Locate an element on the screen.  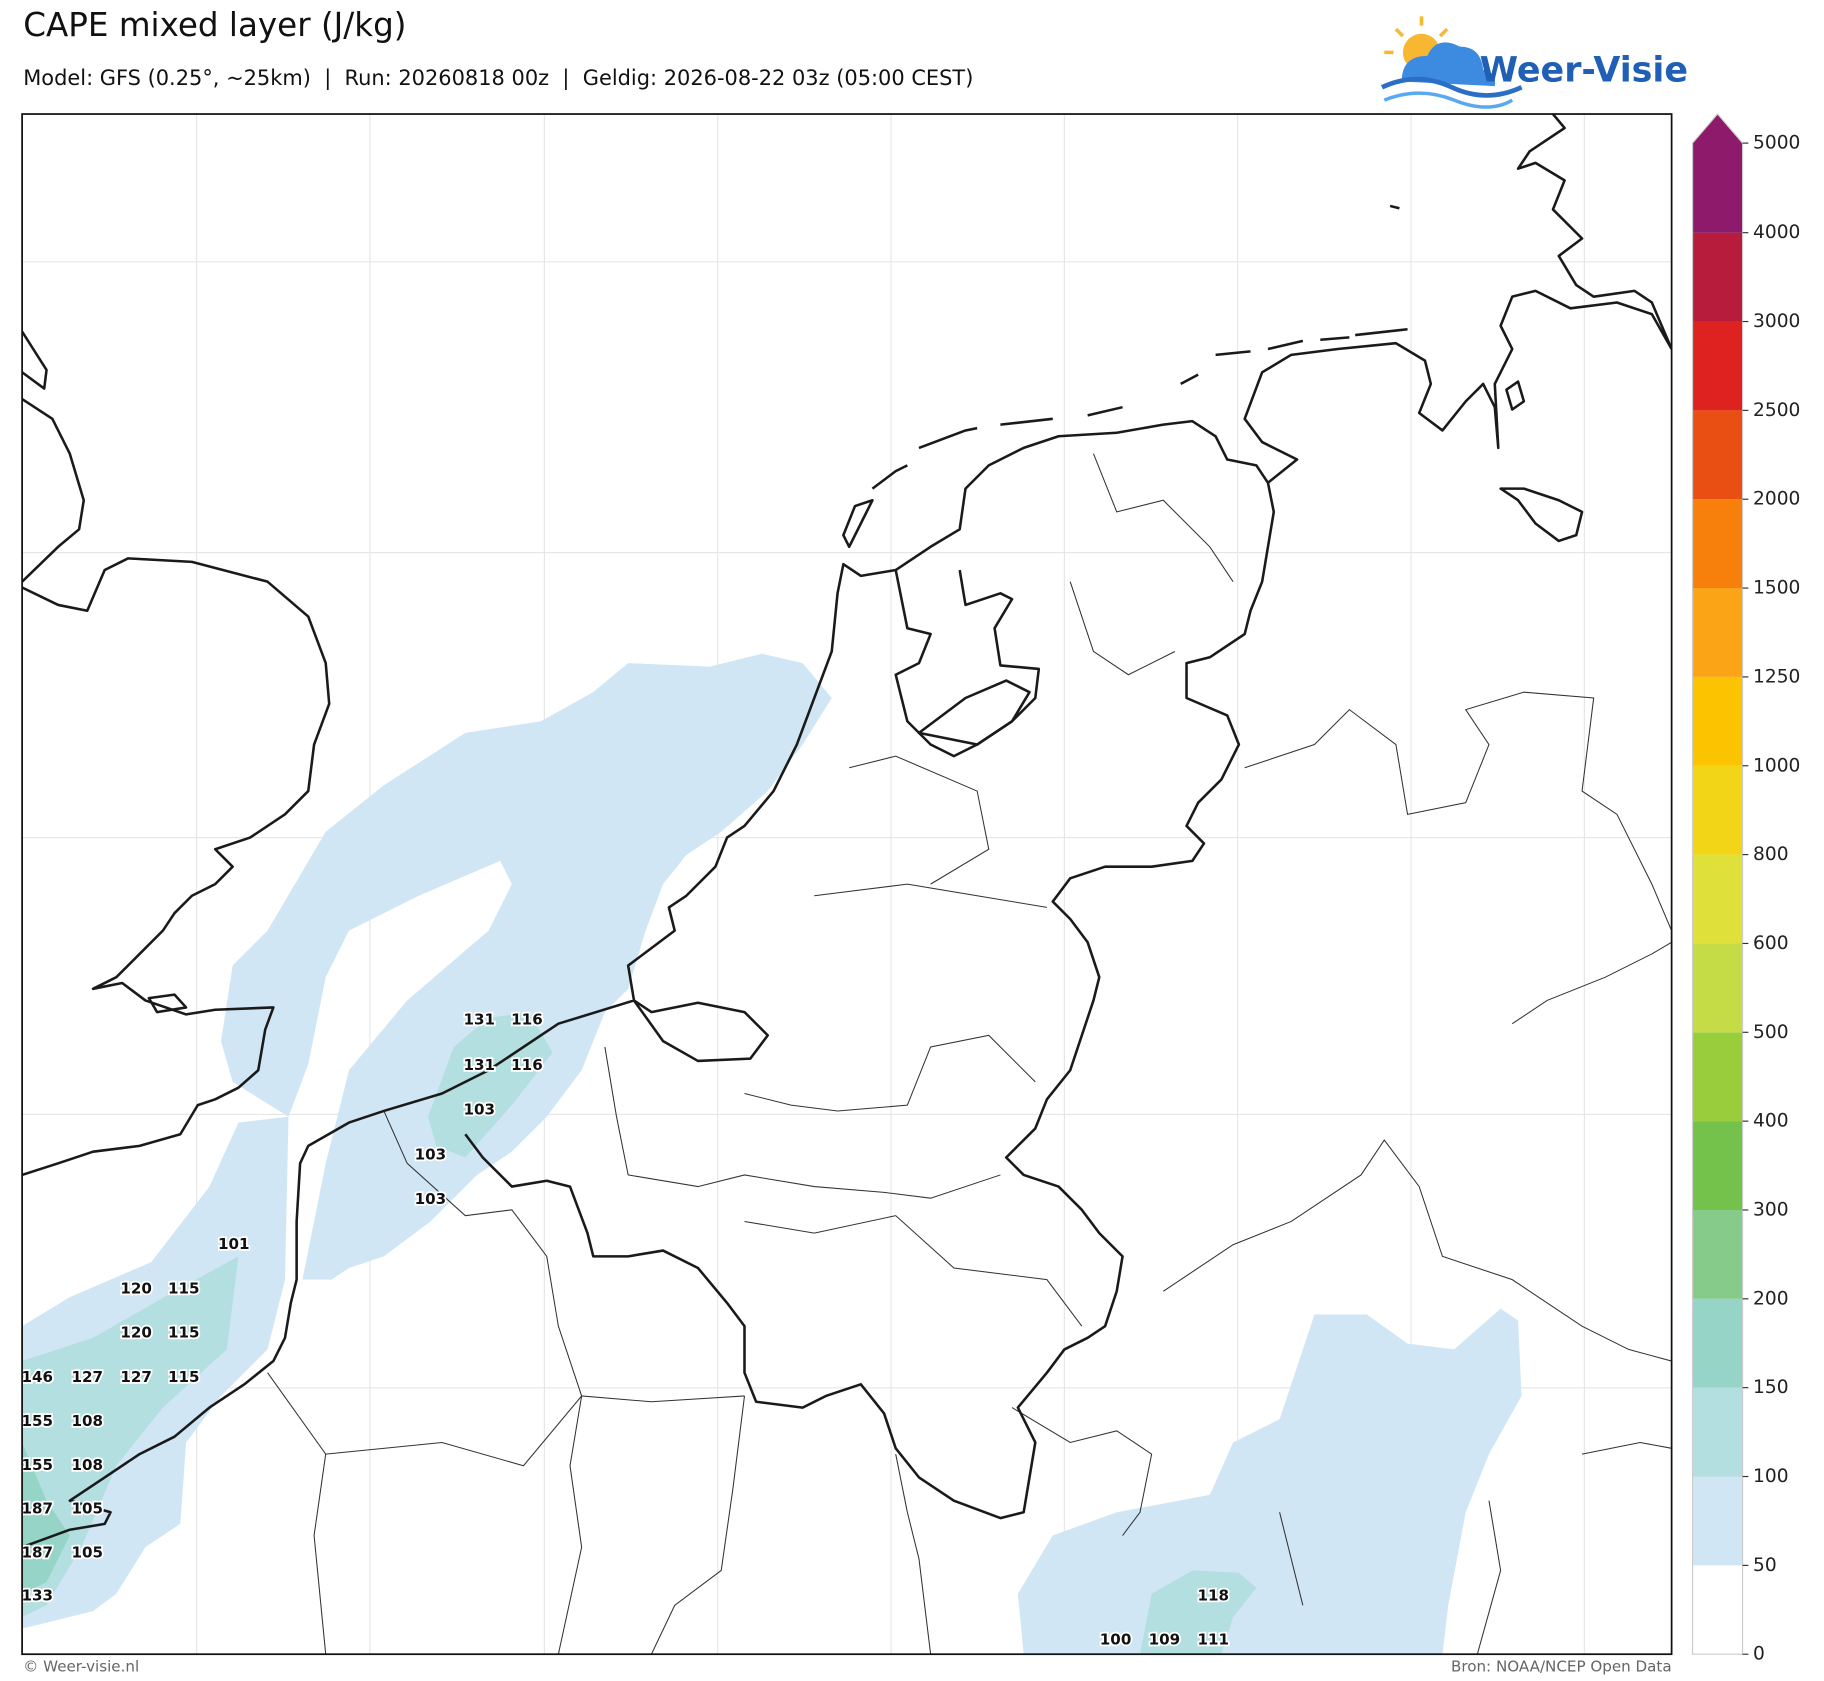
grid-label: 146 is located at coordinates (37, 1377).